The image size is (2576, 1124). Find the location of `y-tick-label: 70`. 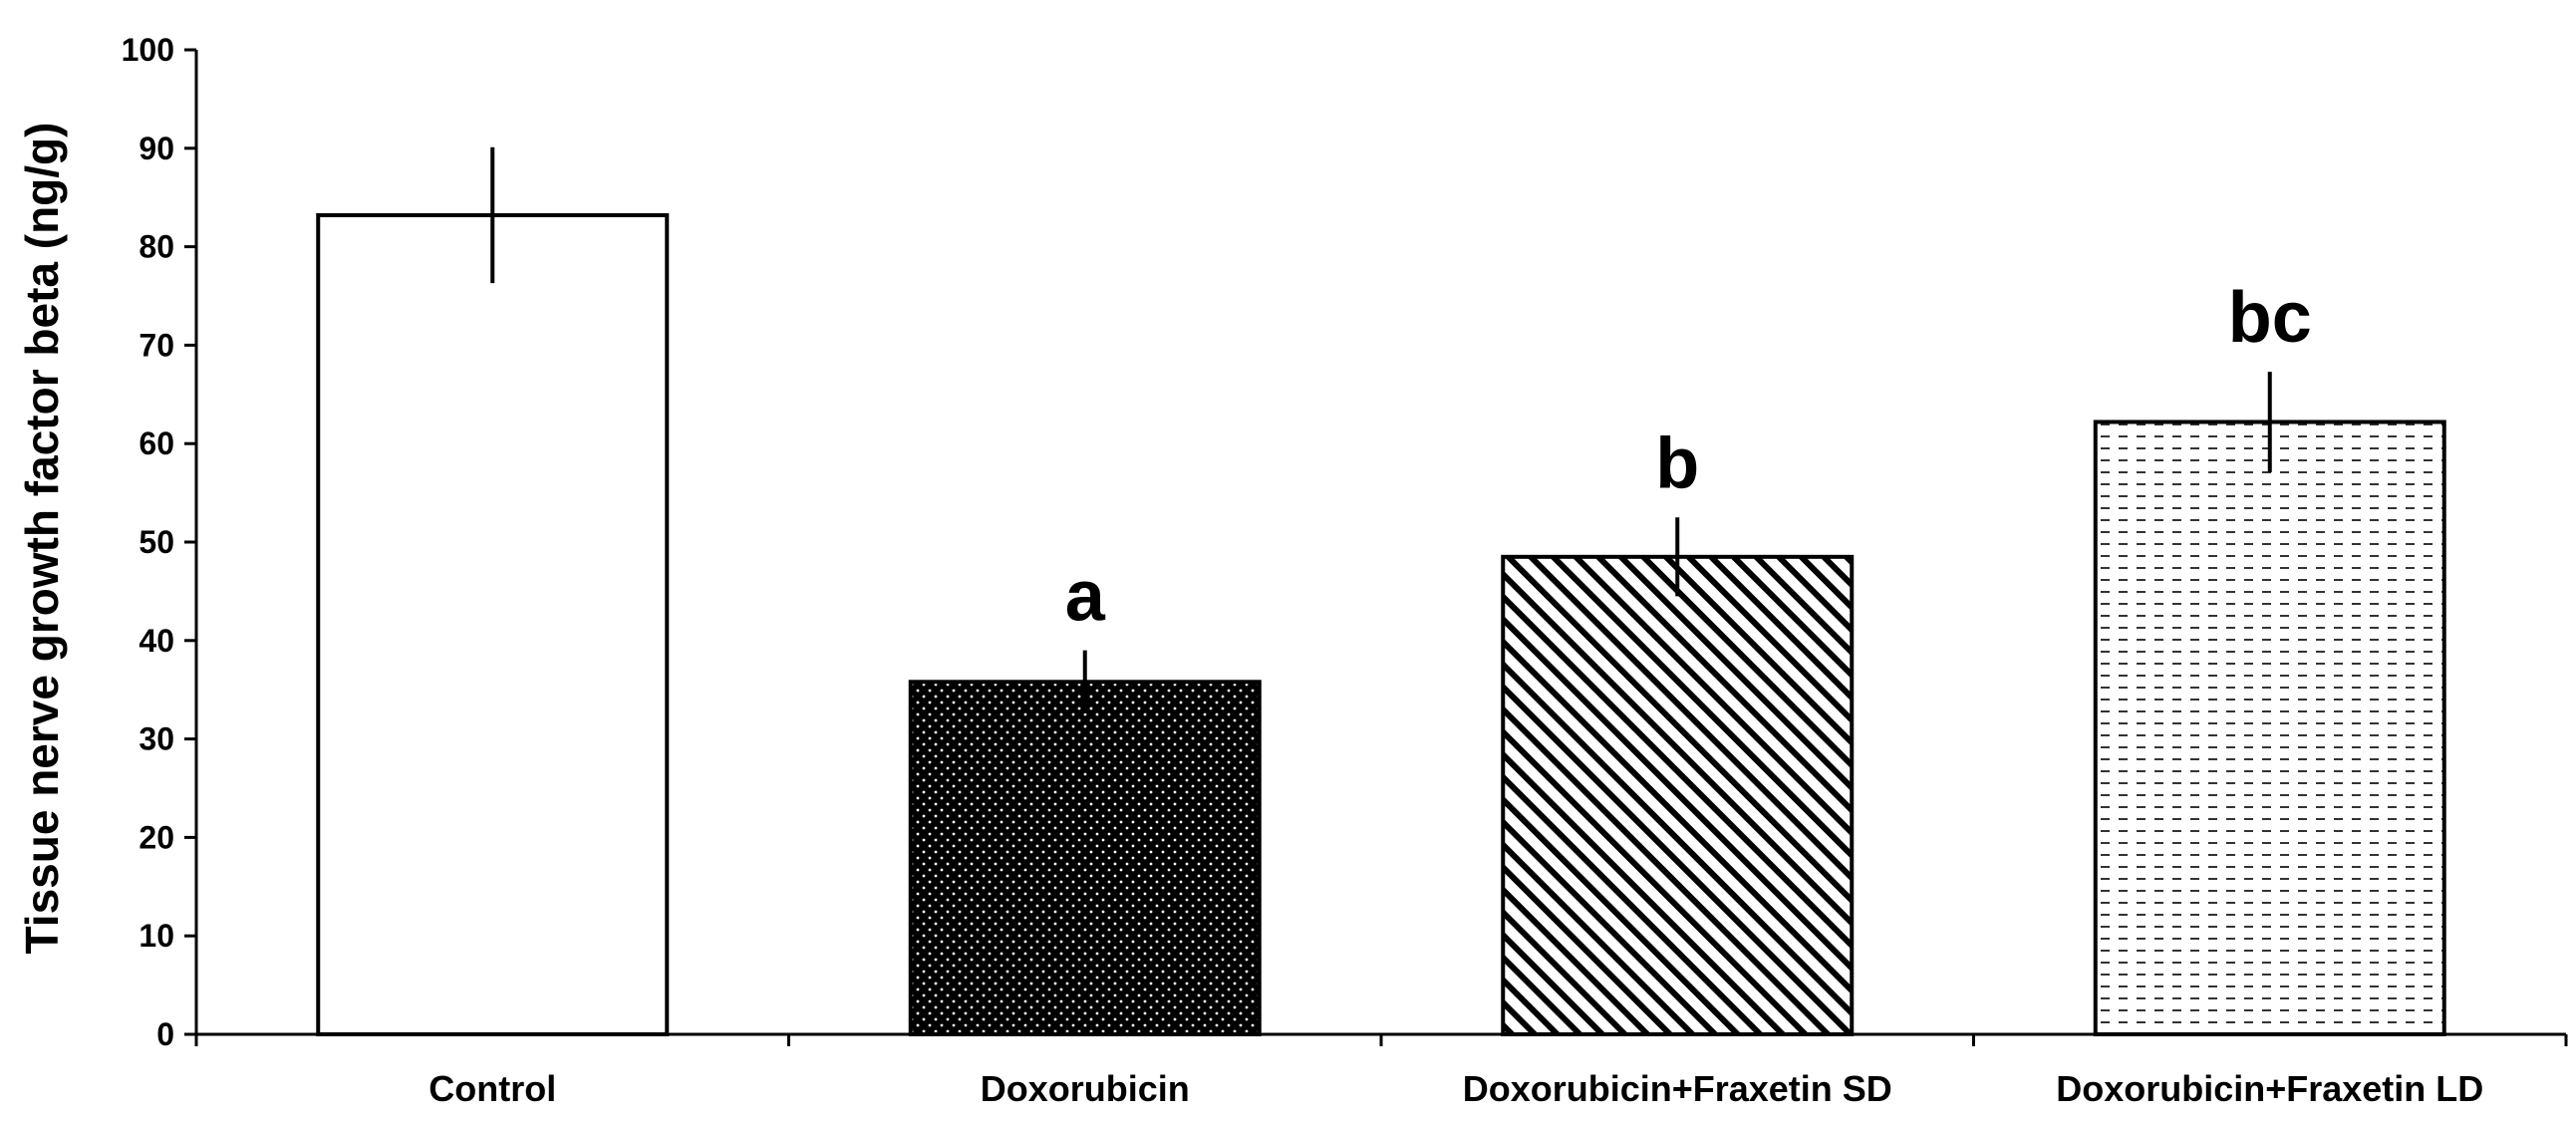

y-tick-label: 70 is located at coordinates (156, 345).